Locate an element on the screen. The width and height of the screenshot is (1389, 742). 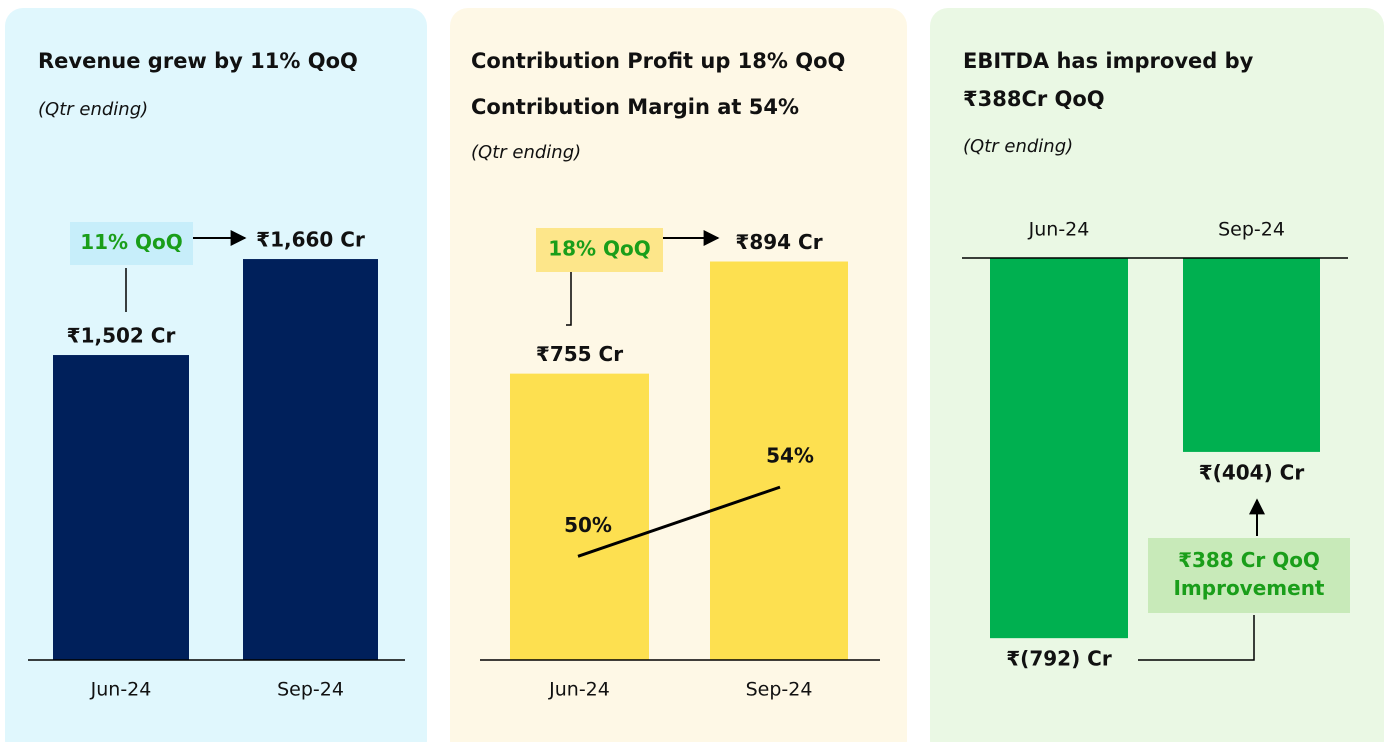
margin-label: 54% is located at coordinates (790, 456).